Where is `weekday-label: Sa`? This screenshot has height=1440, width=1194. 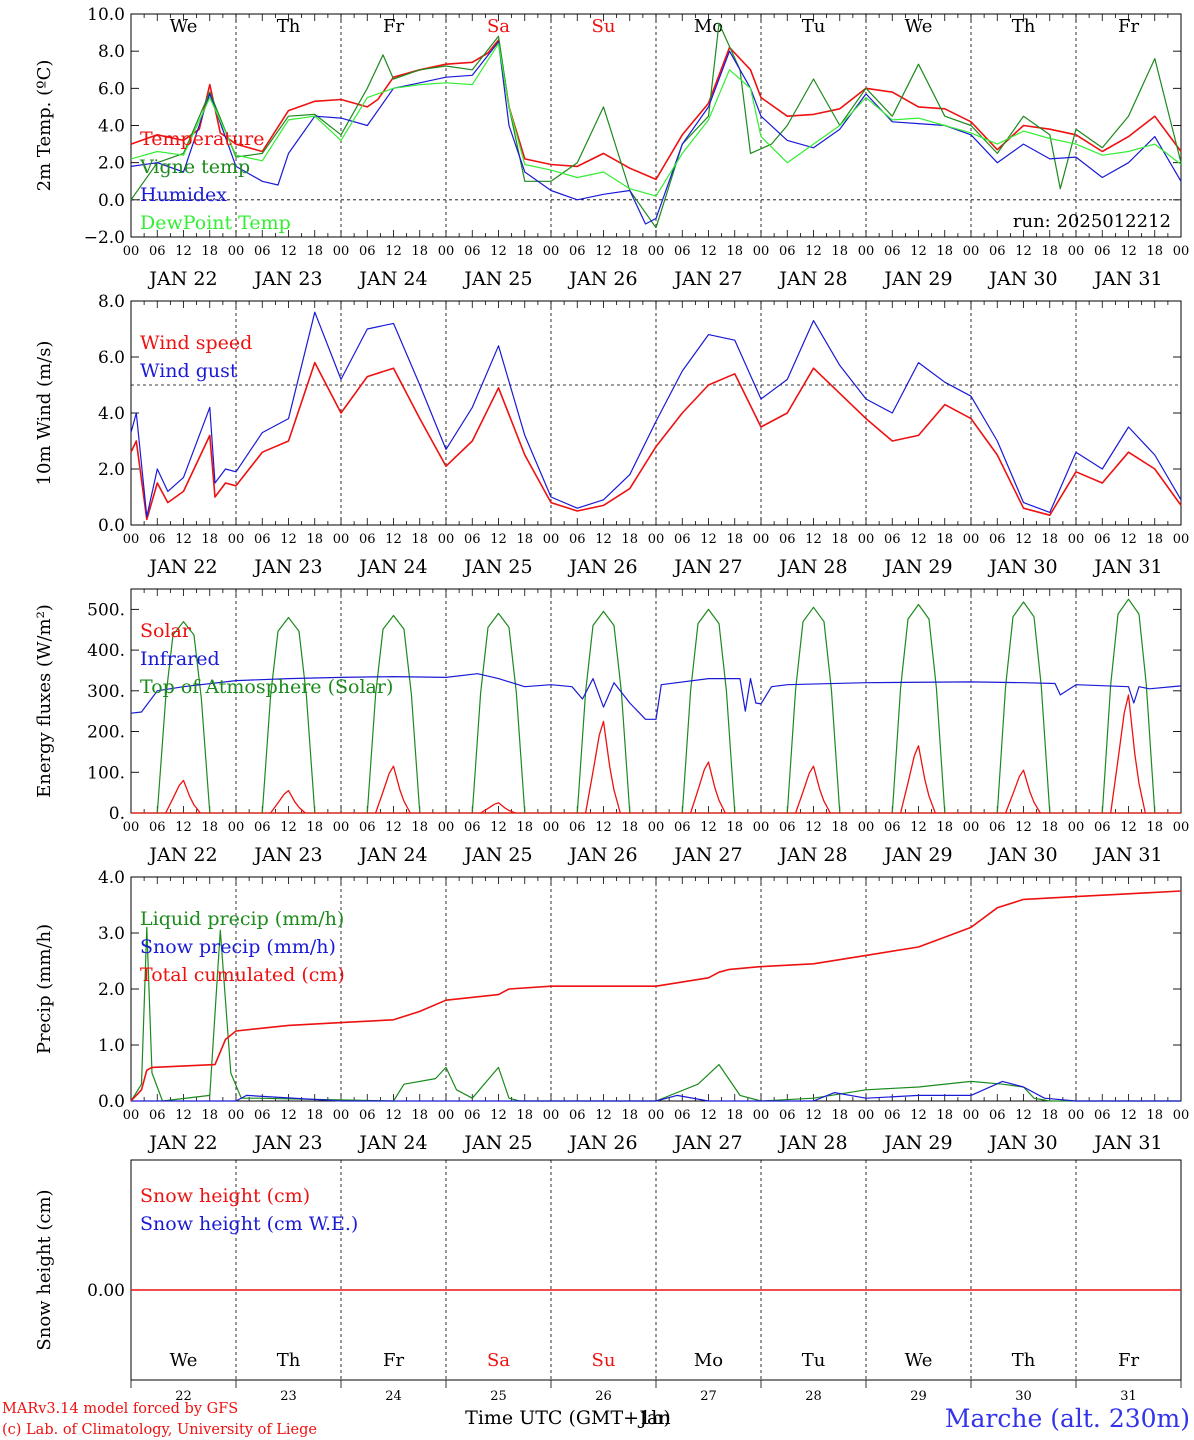 weekday-label: Sa is located at coordinates (498, 1360).